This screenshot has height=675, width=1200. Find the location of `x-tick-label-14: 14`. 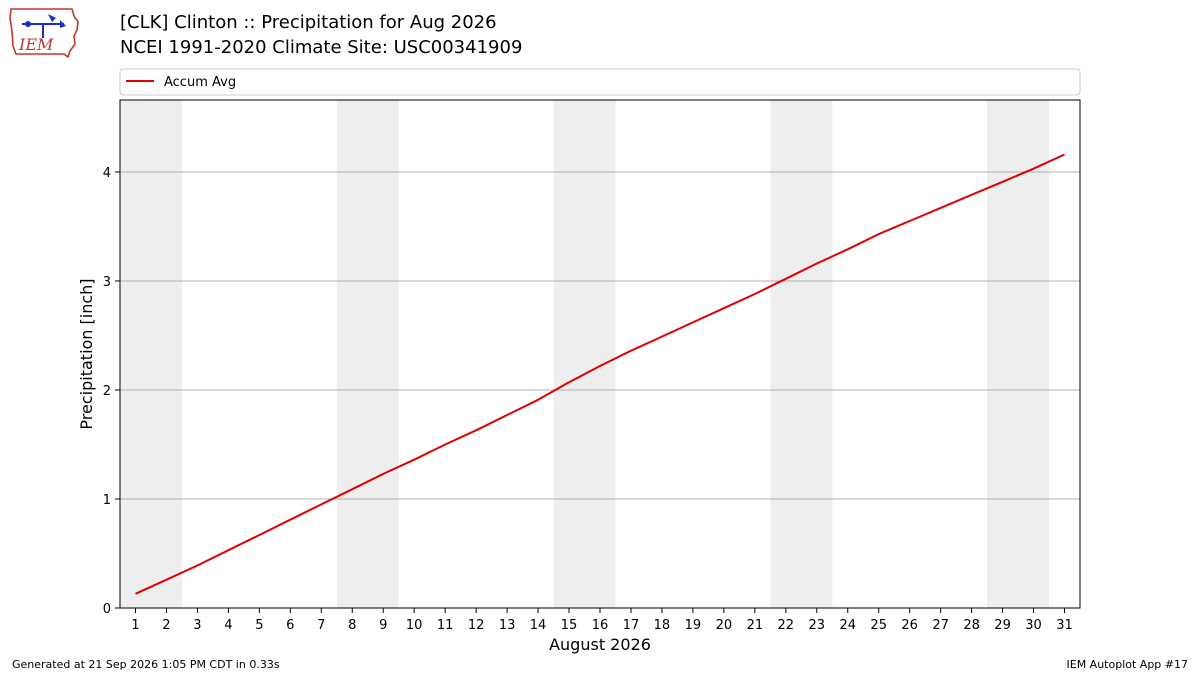

x-tick-label-14: 14 is located at coordinates (538, 625).